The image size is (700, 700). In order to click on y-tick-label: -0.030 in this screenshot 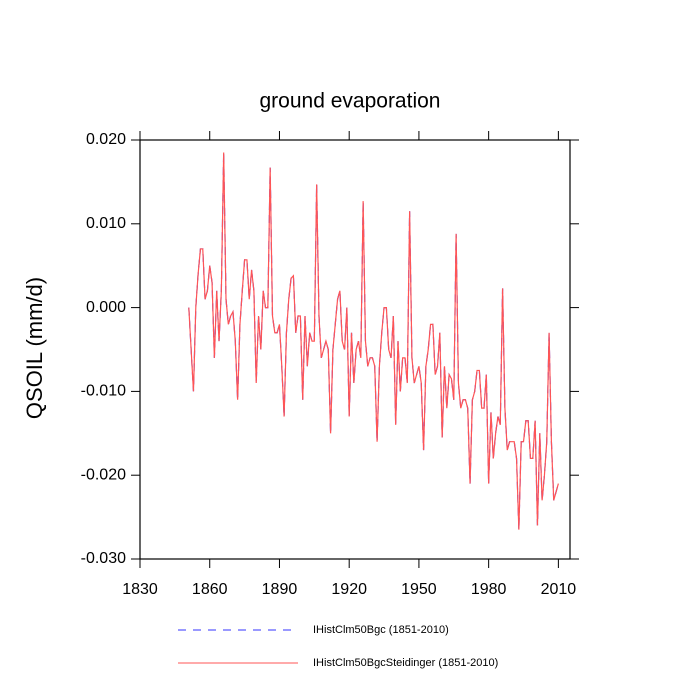, I will do `click(103, 558)`.